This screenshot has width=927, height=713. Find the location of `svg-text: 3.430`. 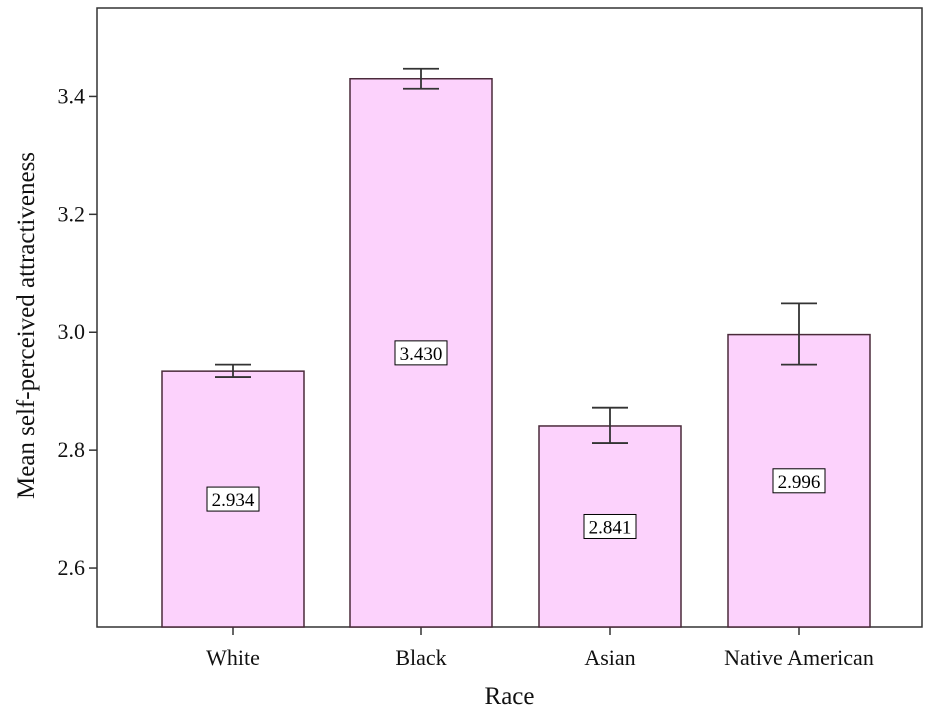

svg-text: 3.430 is located at coordinates (421, 354).